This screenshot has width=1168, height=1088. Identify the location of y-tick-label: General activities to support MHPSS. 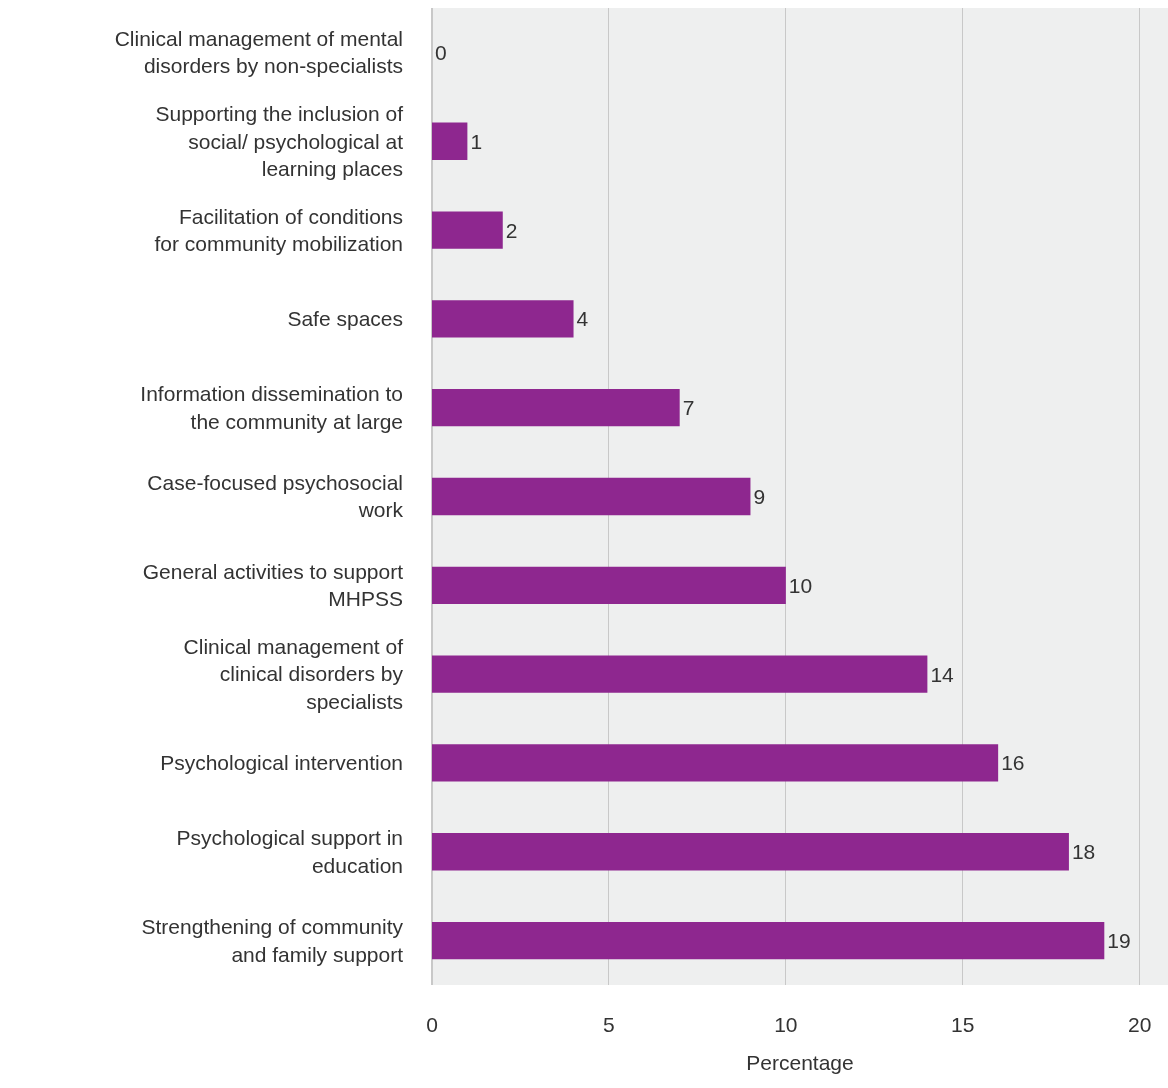
(273, 585).